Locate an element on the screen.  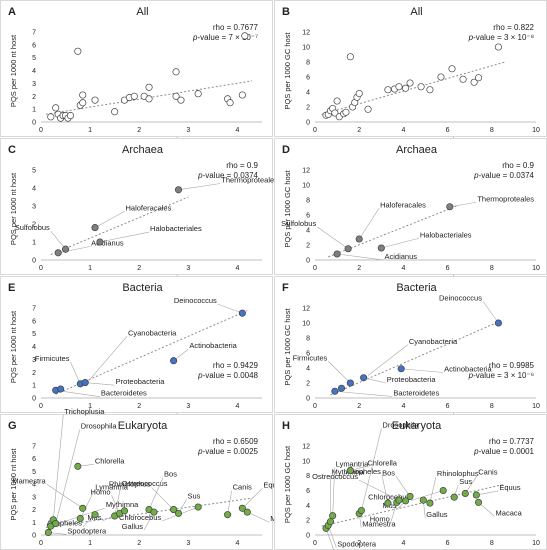
x-tick-label: 6 is located at coordinates (448, 268).